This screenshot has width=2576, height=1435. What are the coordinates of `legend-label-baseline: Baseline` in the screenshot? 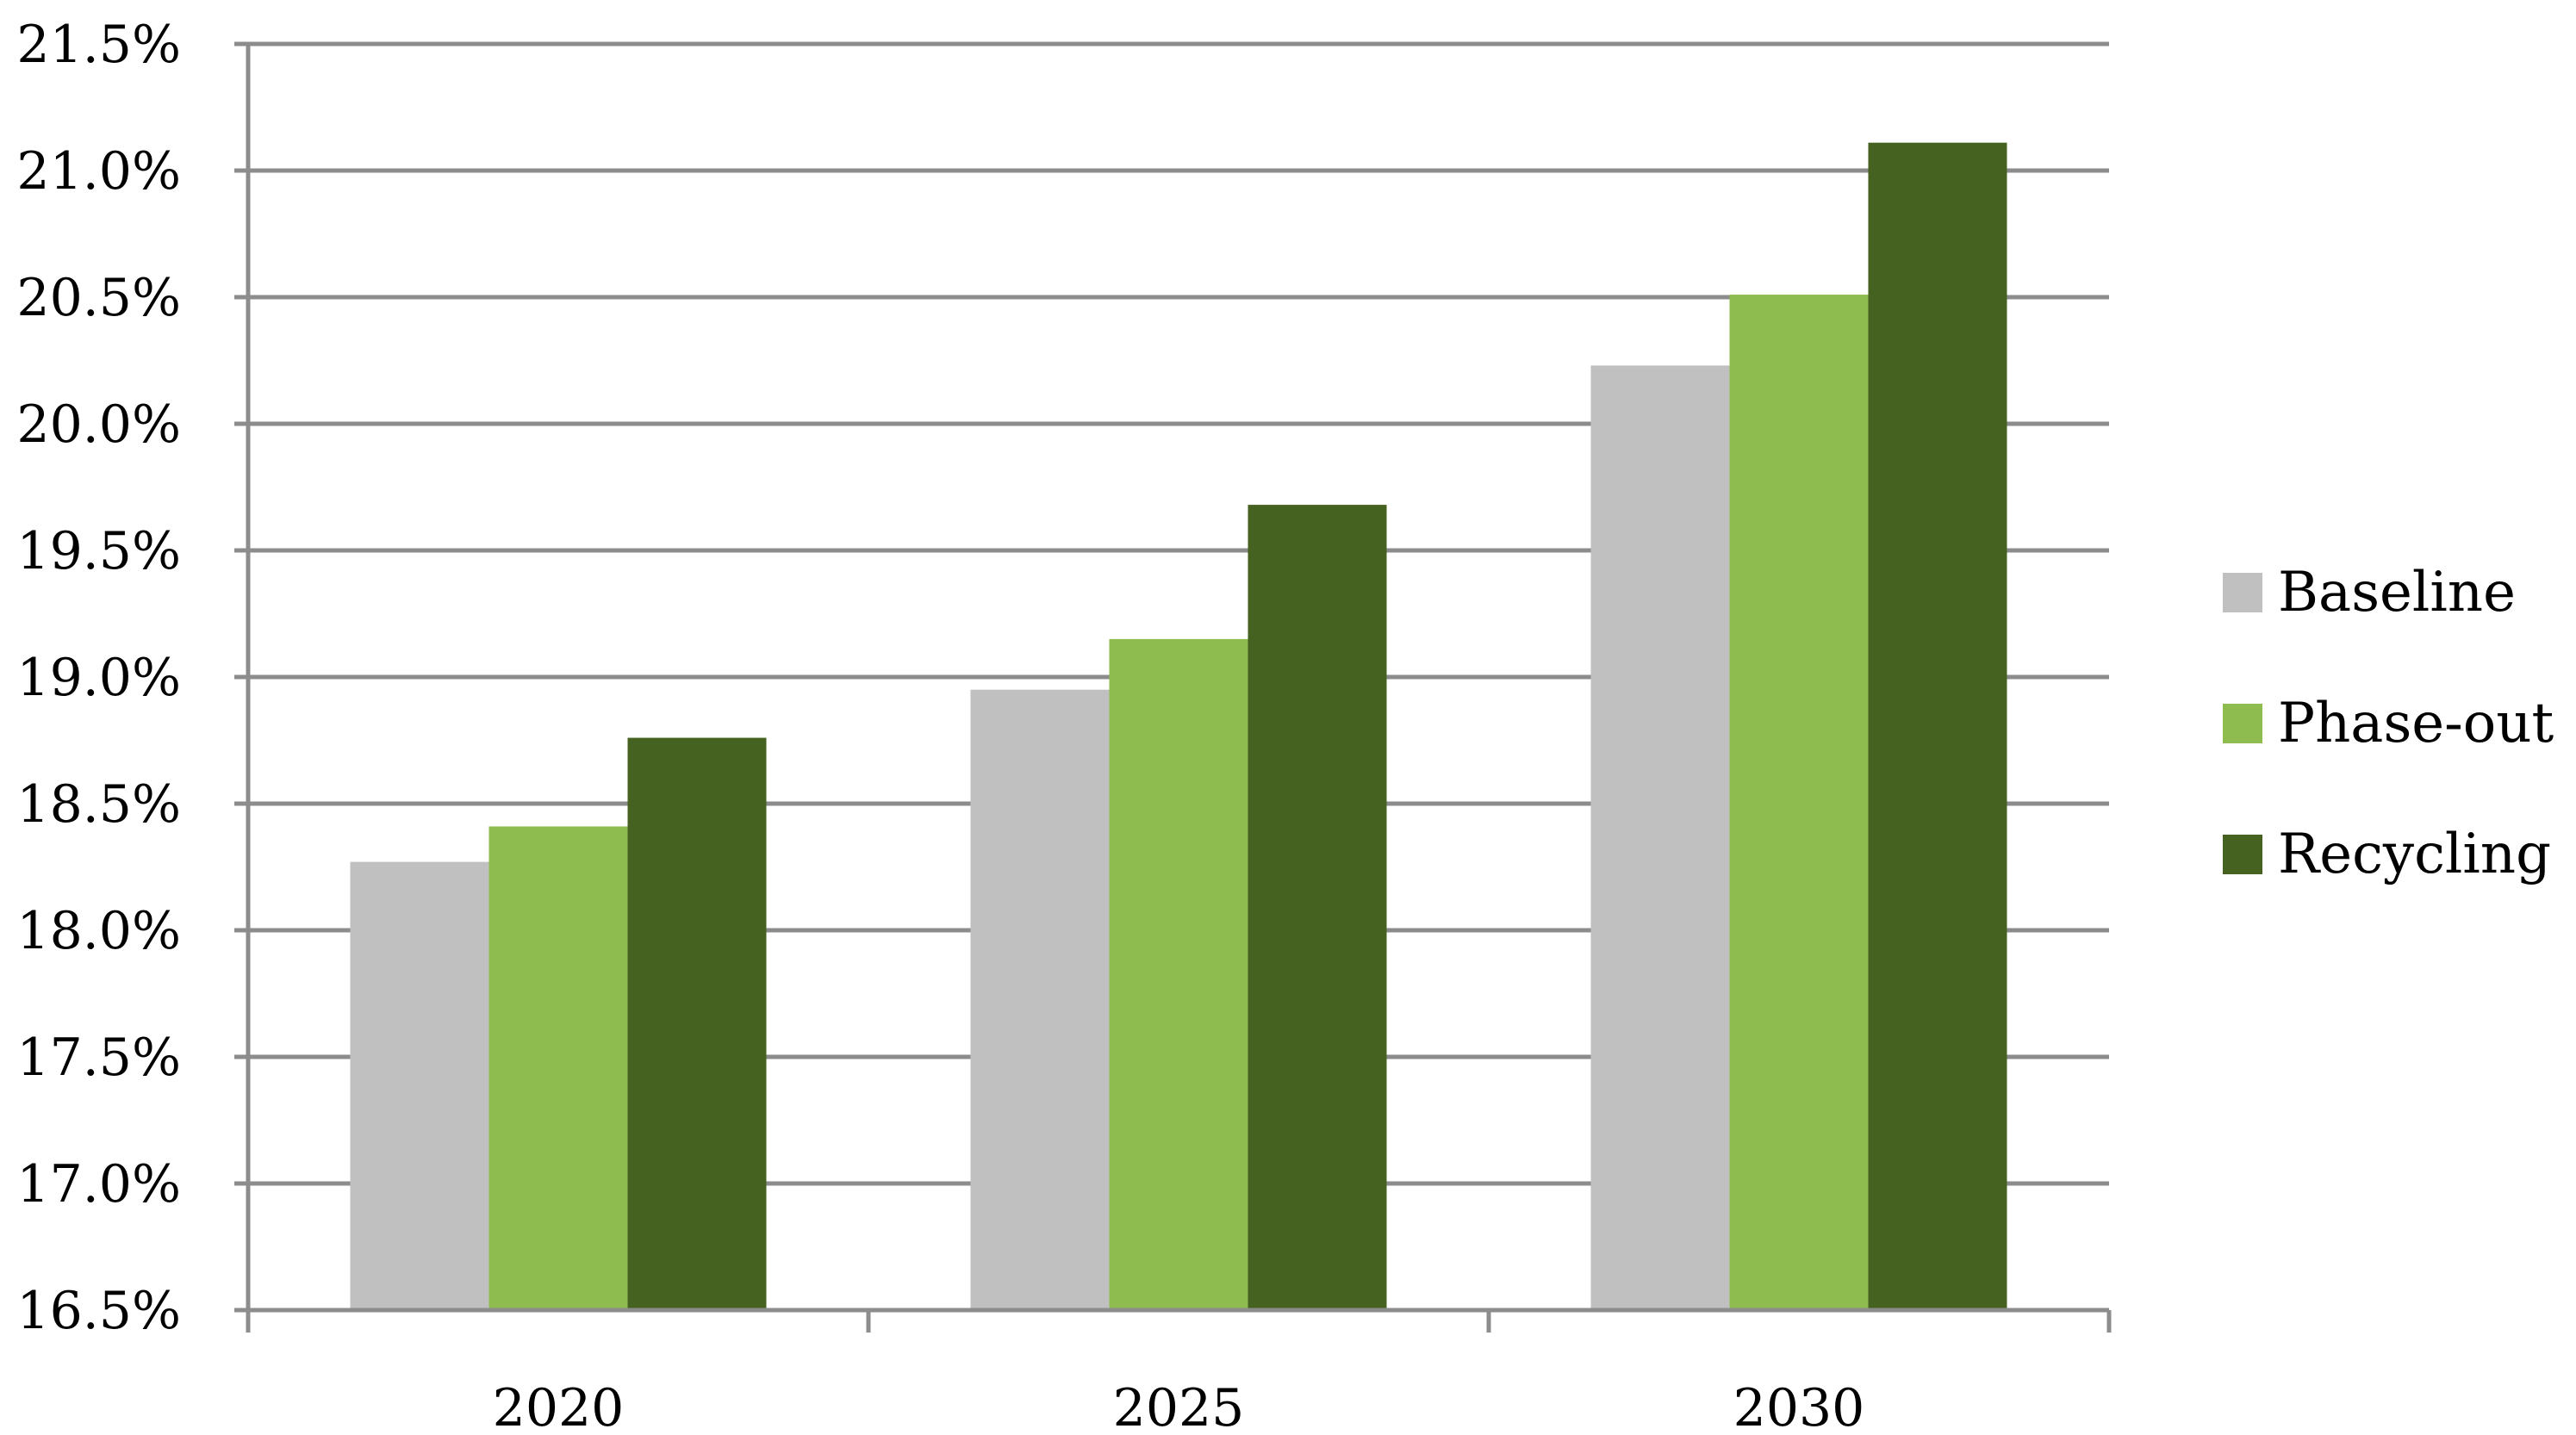 It's located at (2397, 592).